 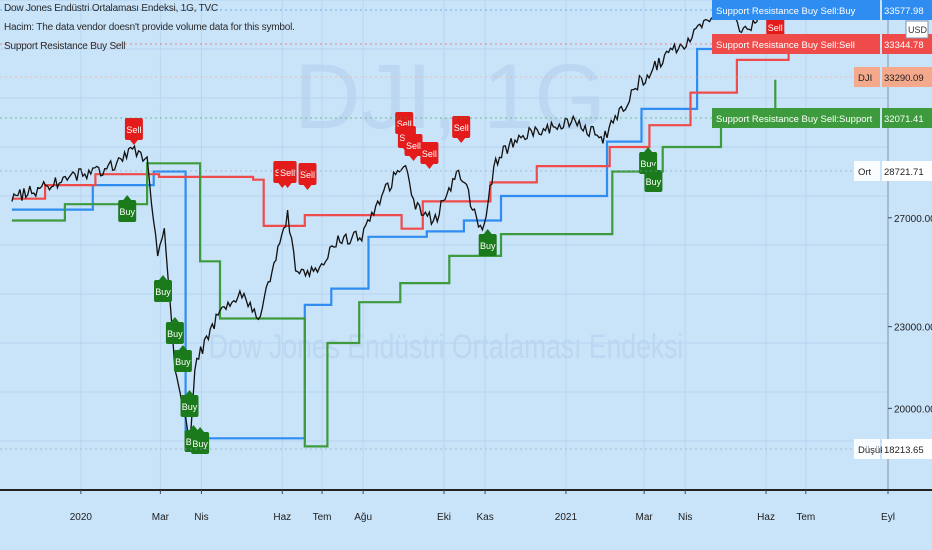 What do you see at coordinates (904, 45) in the screenshot?
I see `price-label-value: 33344.78` at bounding box center [904, 45].